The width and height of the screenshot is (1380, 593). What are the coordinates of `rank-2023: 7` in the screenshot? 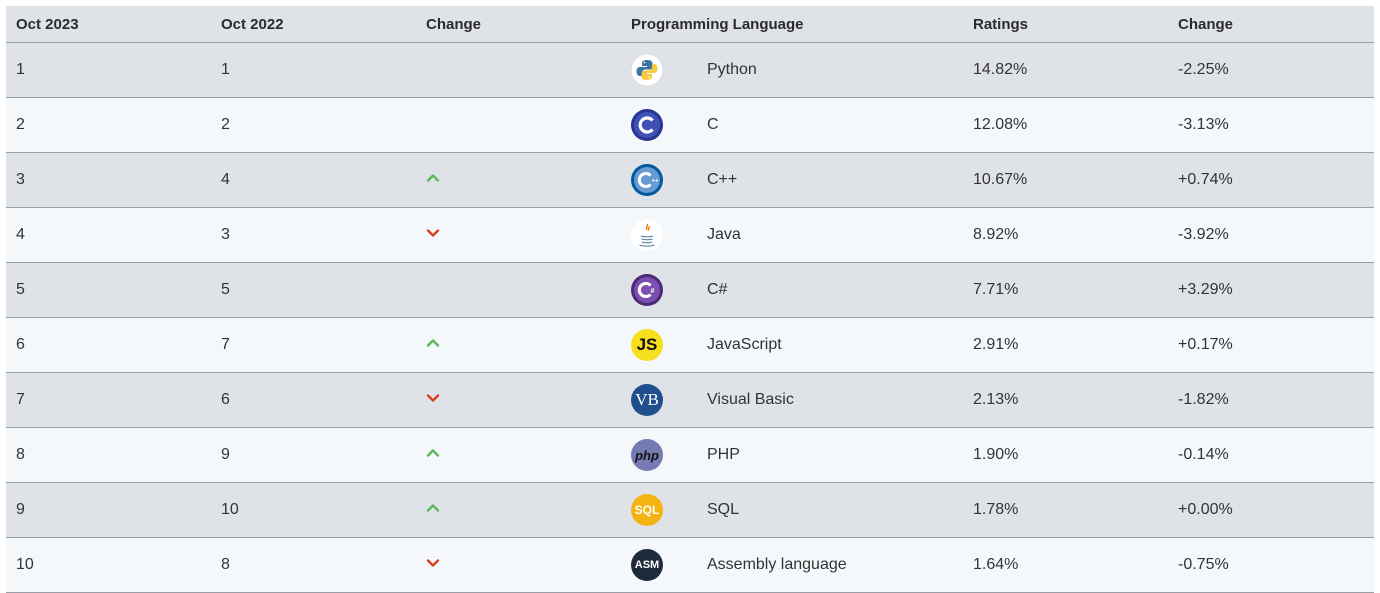 It's located at (20, 399).